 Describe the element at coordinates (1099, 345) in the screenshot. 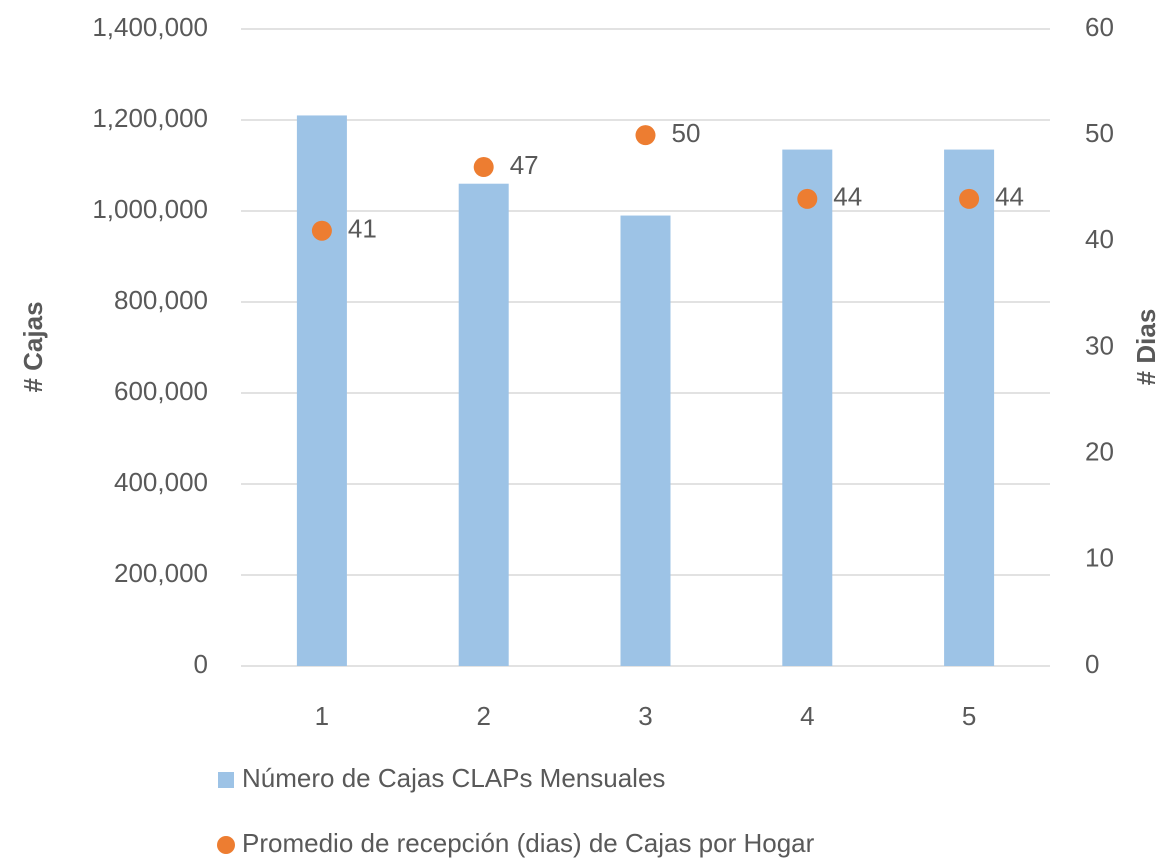

I see `y2-tick-label: 30` at that location.